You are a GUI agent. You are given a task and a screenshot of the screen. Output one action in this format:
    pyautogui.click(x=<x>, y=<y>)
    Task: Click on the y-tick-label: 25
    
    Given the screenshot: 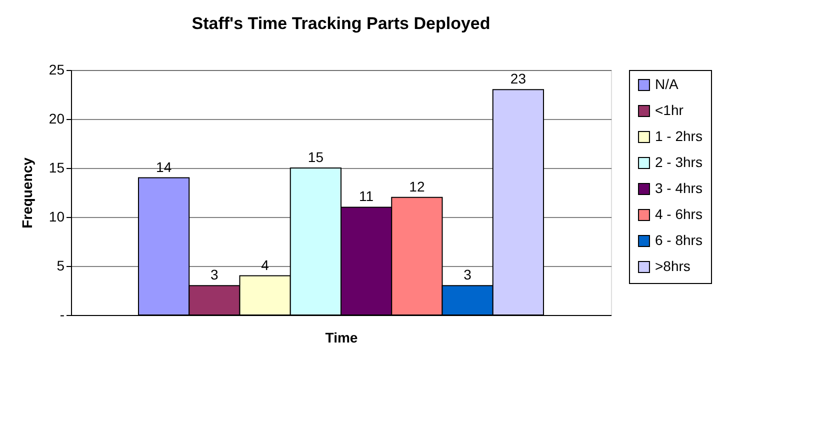 What is the action you would take?
    pyautogui.click(x=56, y=70)
    